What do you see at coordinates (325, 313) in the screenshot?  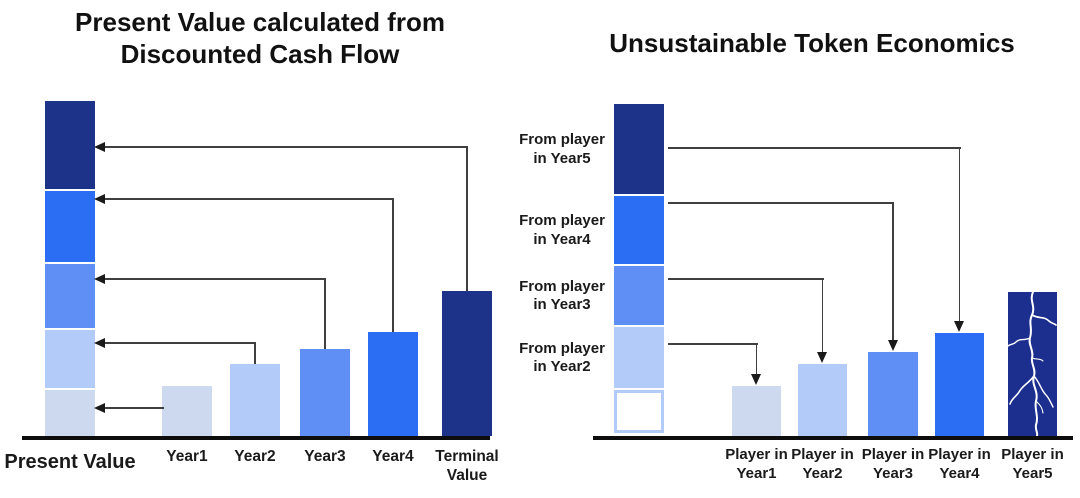 I see `flow-line-v-year3` at bounding box center [325, 313].